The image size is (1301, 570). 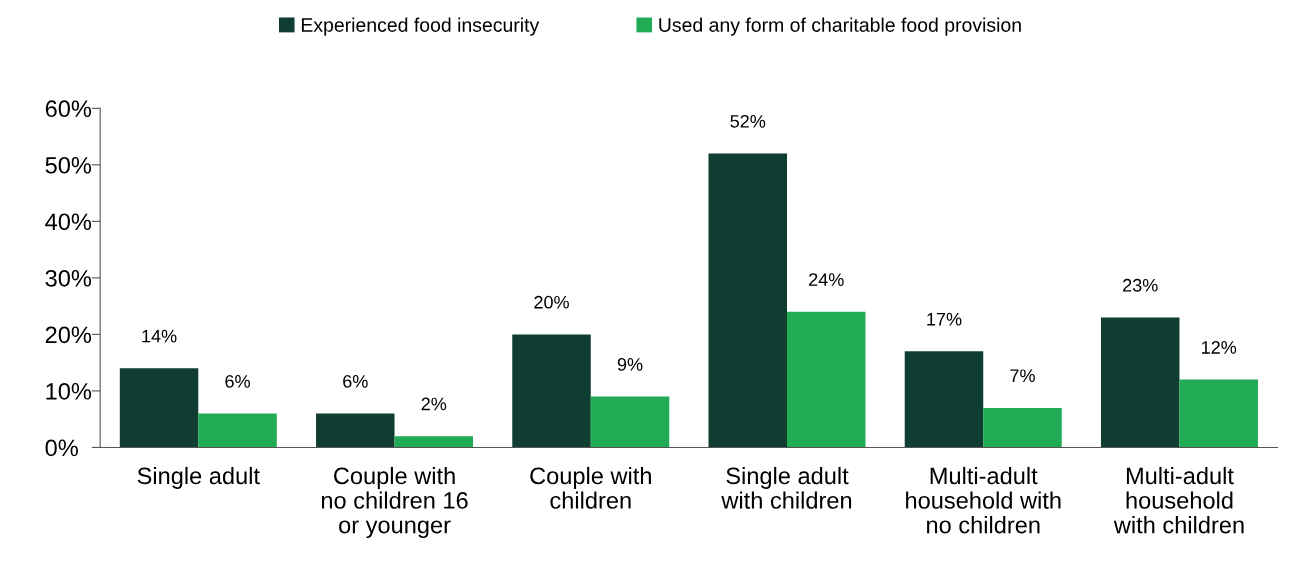 I want to click on x-tick-label: Couple with no children 16 or younger, so click(x=394, y=502).